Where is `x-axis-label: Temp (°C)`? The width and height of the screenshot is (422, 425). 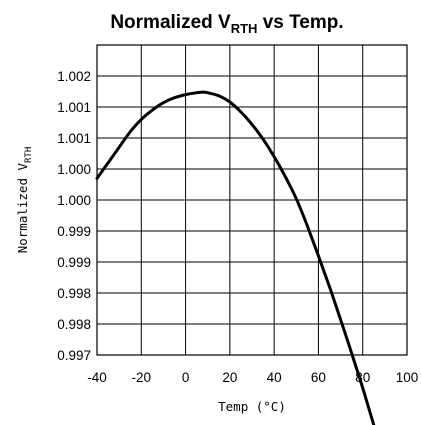
x-axis-label: Temp (°C) is located at coordinates (252, 406).